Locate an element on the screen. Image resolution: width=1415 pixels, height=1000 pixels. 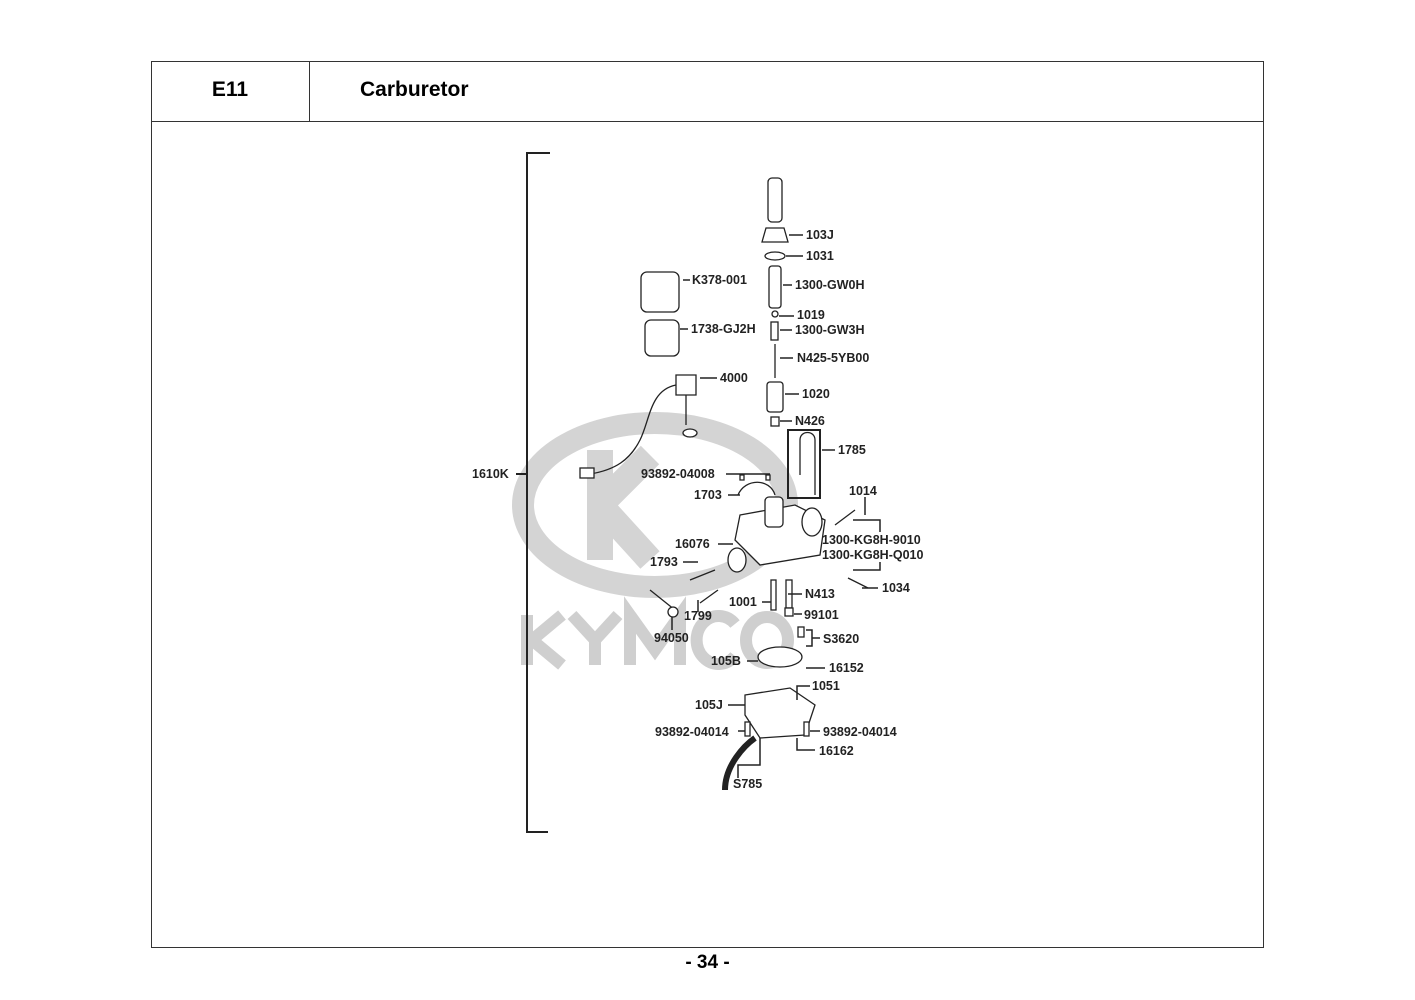
part-label: 1014 is located at coordinates (863, 491).